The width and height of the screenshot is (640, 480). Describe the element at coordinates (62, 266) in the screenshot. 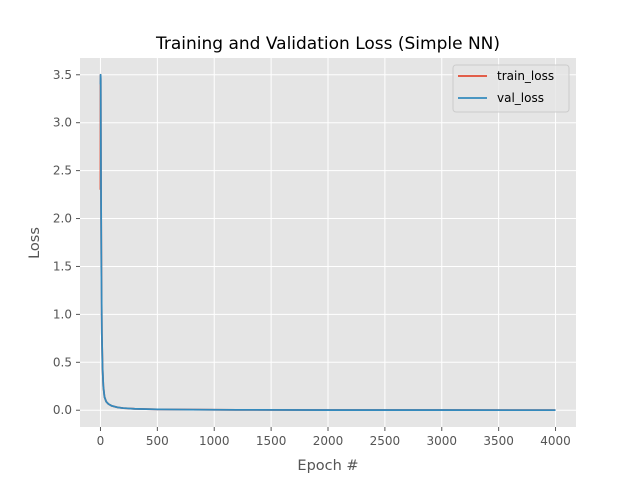

I see `y-tick-label: 1.5` at that location.